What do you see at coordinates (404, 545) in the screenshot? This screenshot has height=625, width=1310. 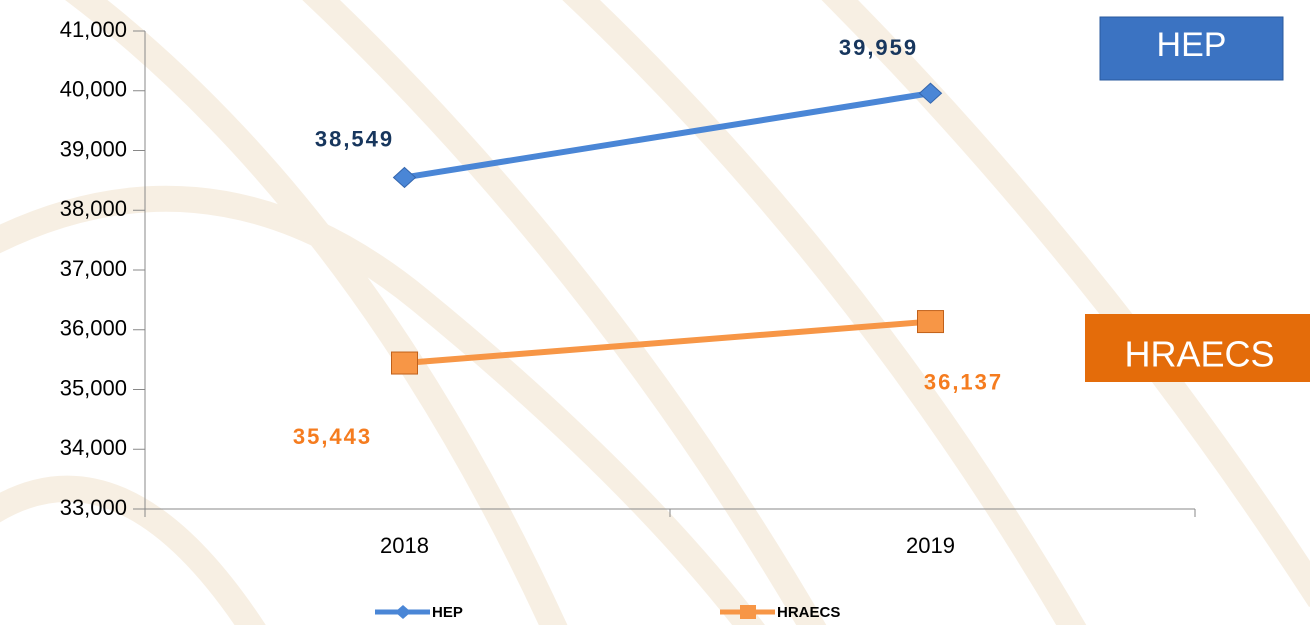 I see `x-tick-label: 2018` at bounding box center [404, 545].